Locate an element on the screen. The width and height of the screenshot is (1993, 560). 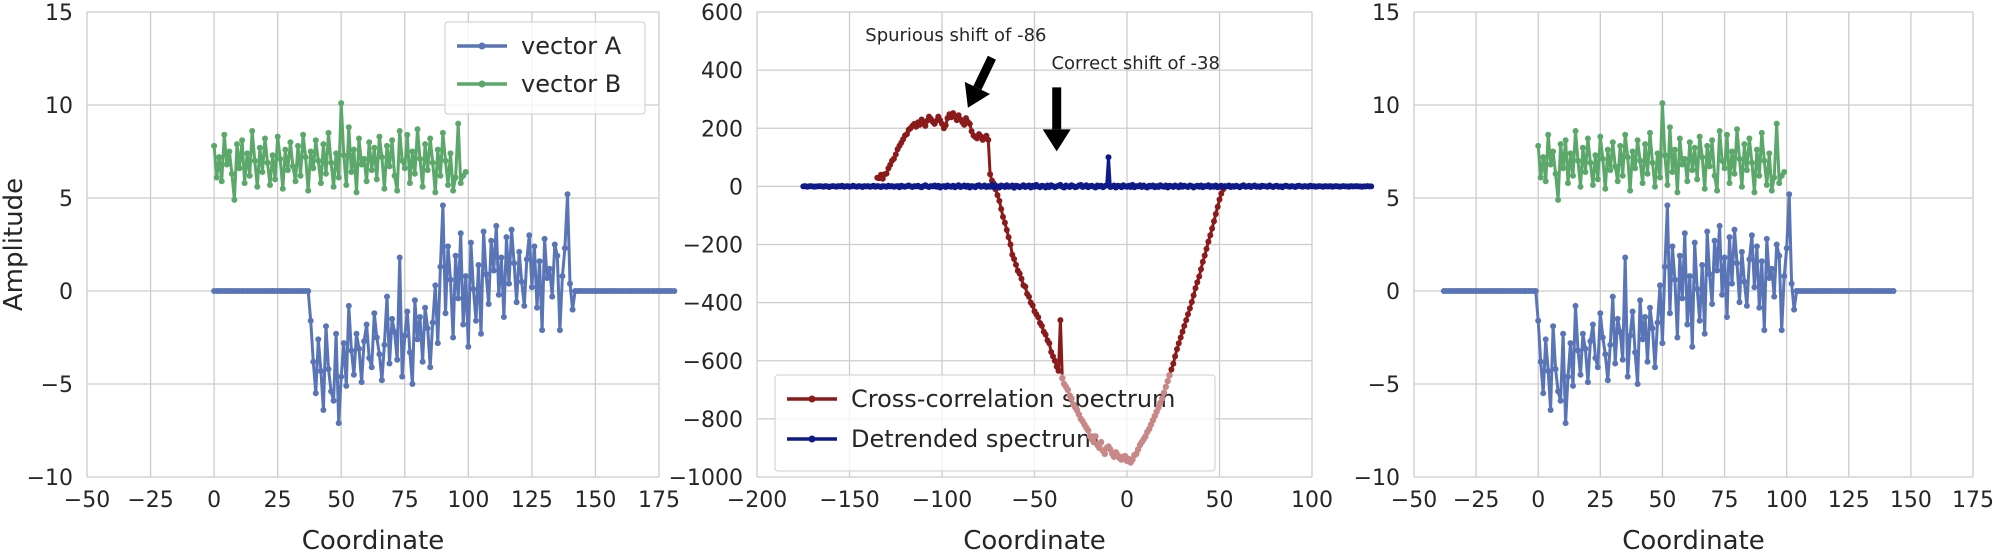
spurious-annotation: Spurious shift of -86 is located at coordinates (955, 35).